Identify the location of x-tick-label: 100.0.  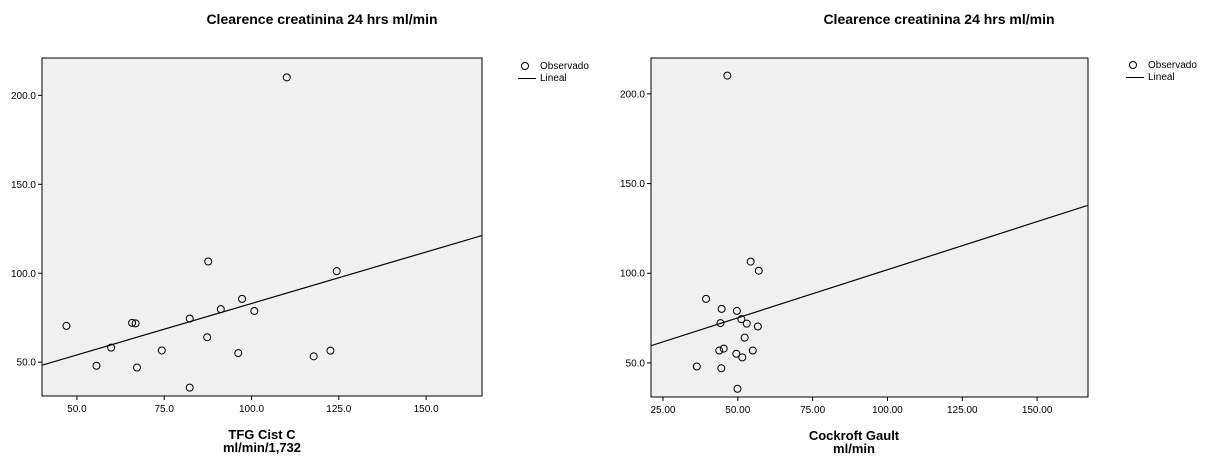
(251, 409).